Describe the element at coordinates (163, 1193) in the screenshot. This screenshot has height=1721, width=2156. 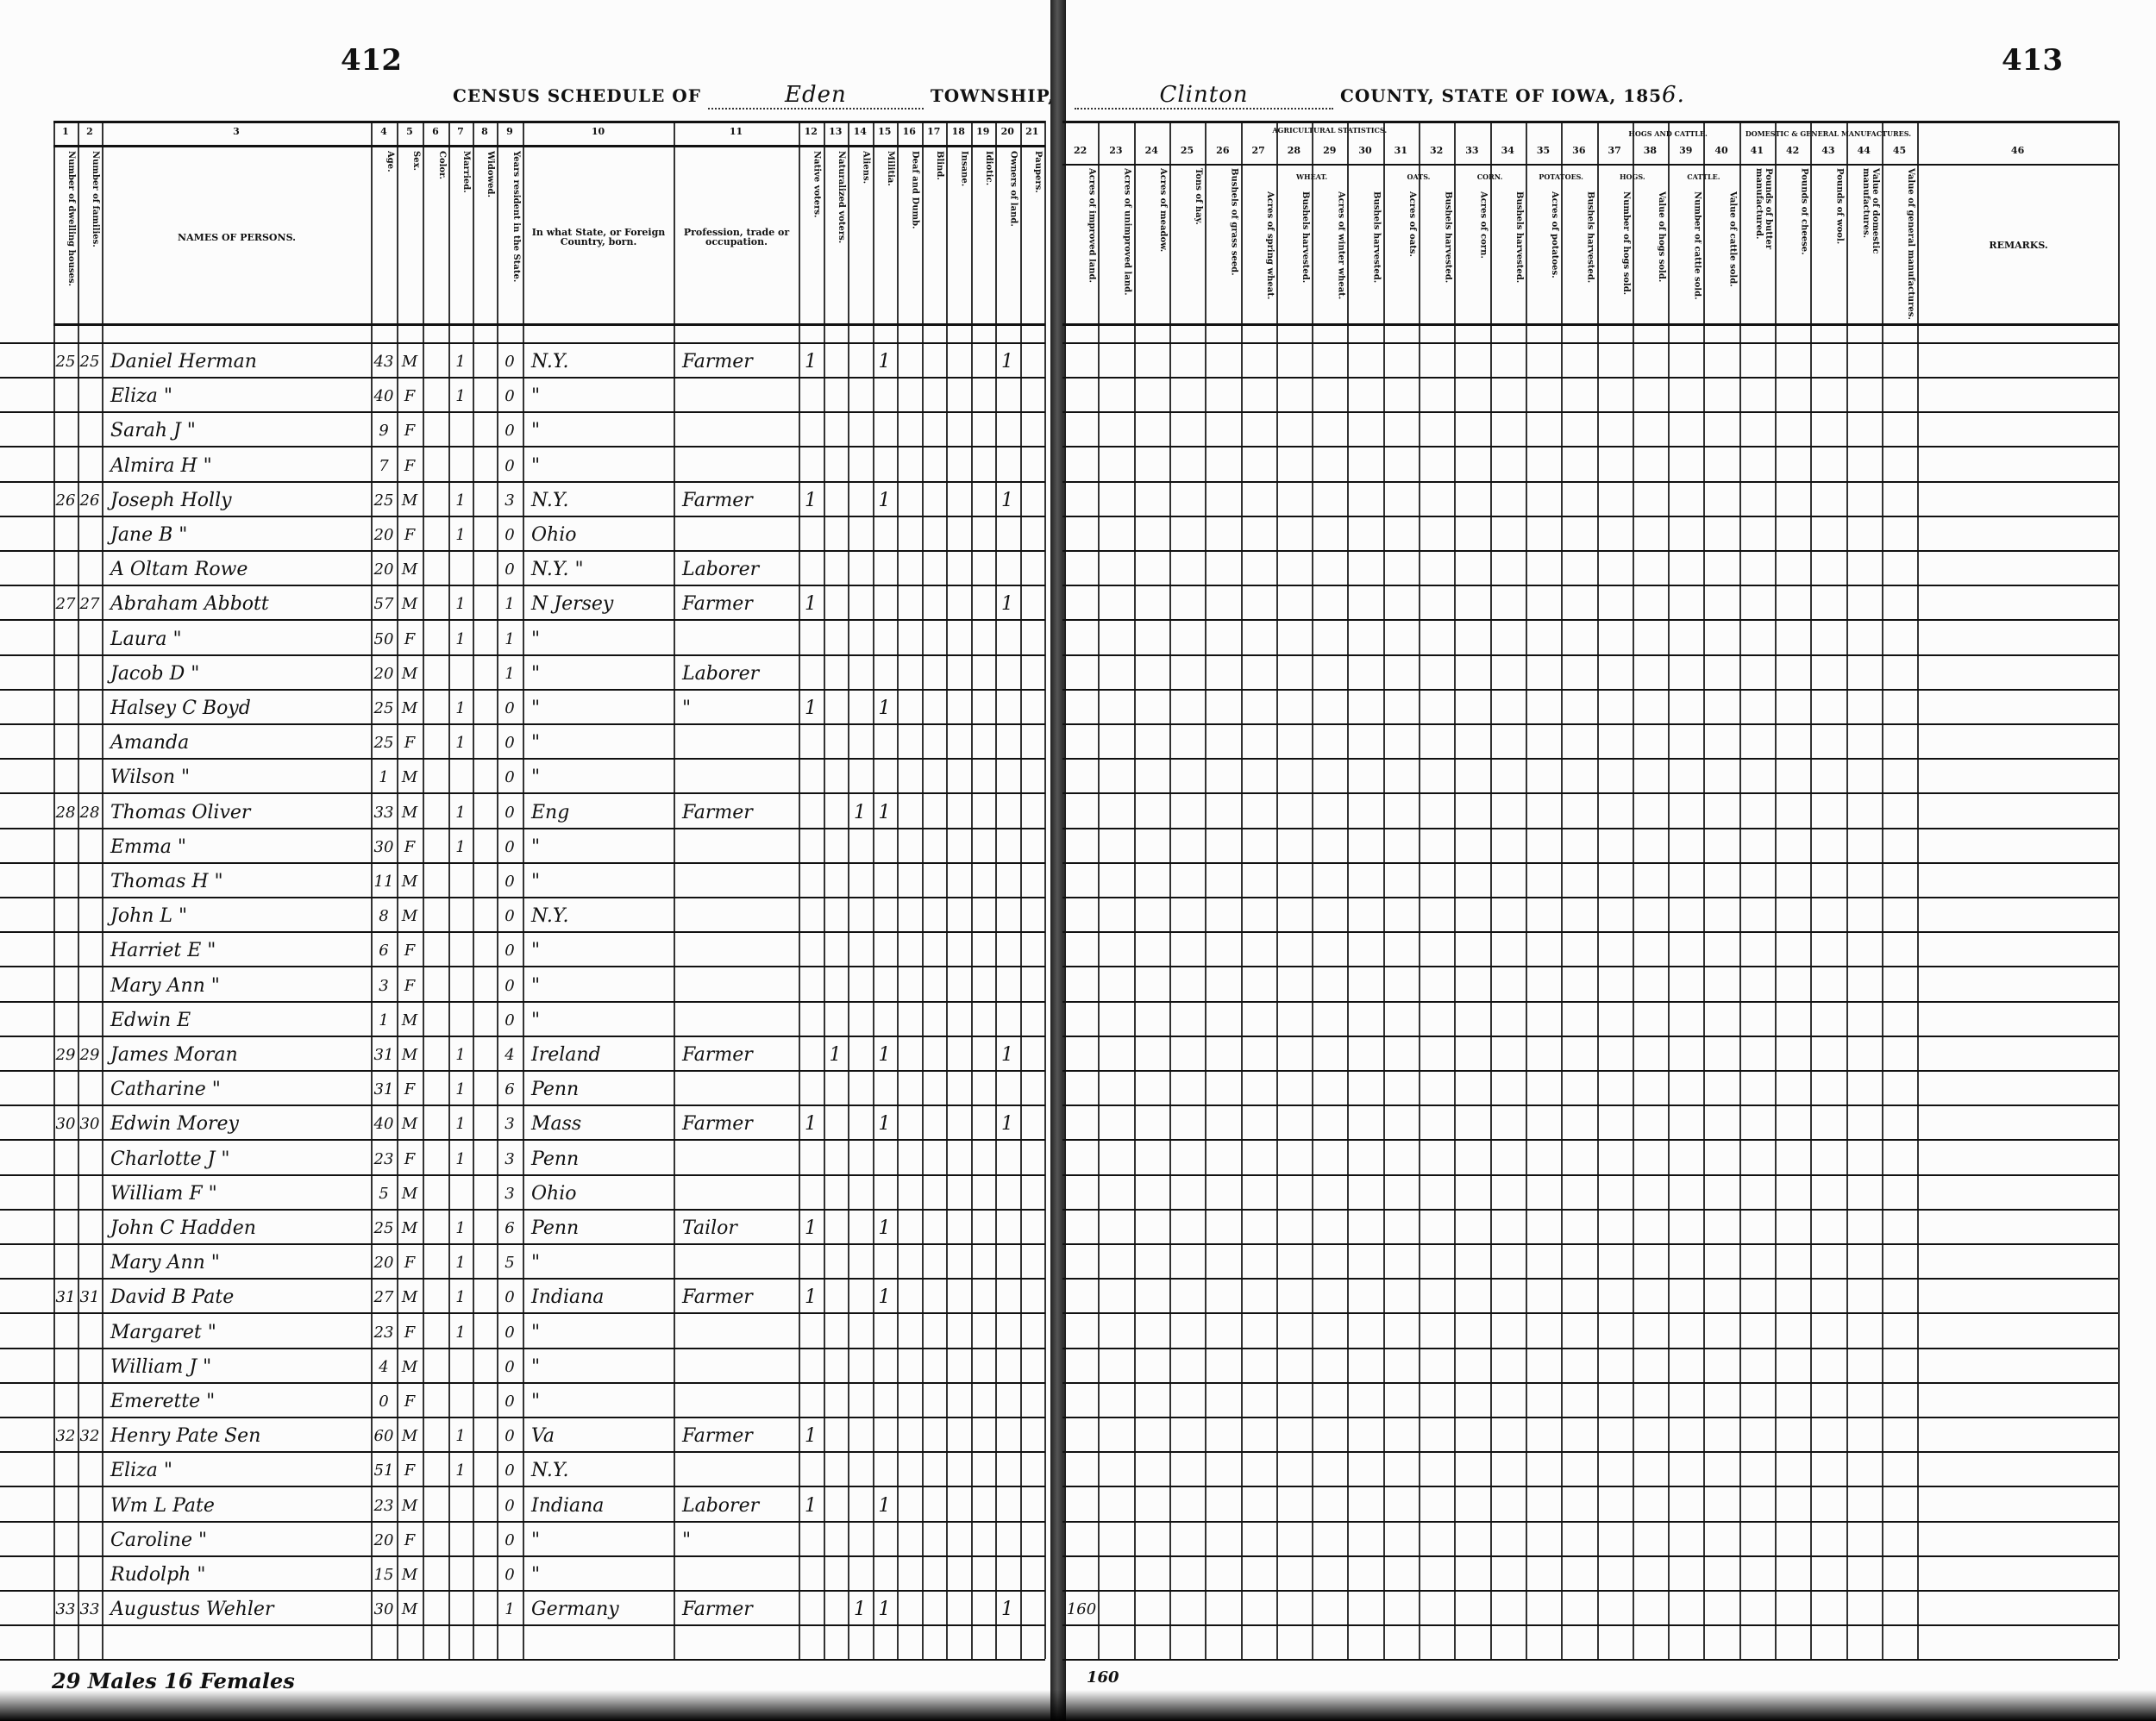
I see `cell-name: William F "` at that location.